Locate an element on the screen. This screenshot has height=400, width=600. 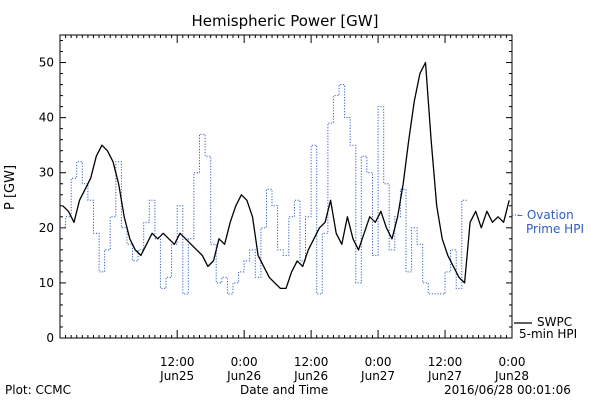
y-tick-label: 30 is located at coordinates (46, 173).